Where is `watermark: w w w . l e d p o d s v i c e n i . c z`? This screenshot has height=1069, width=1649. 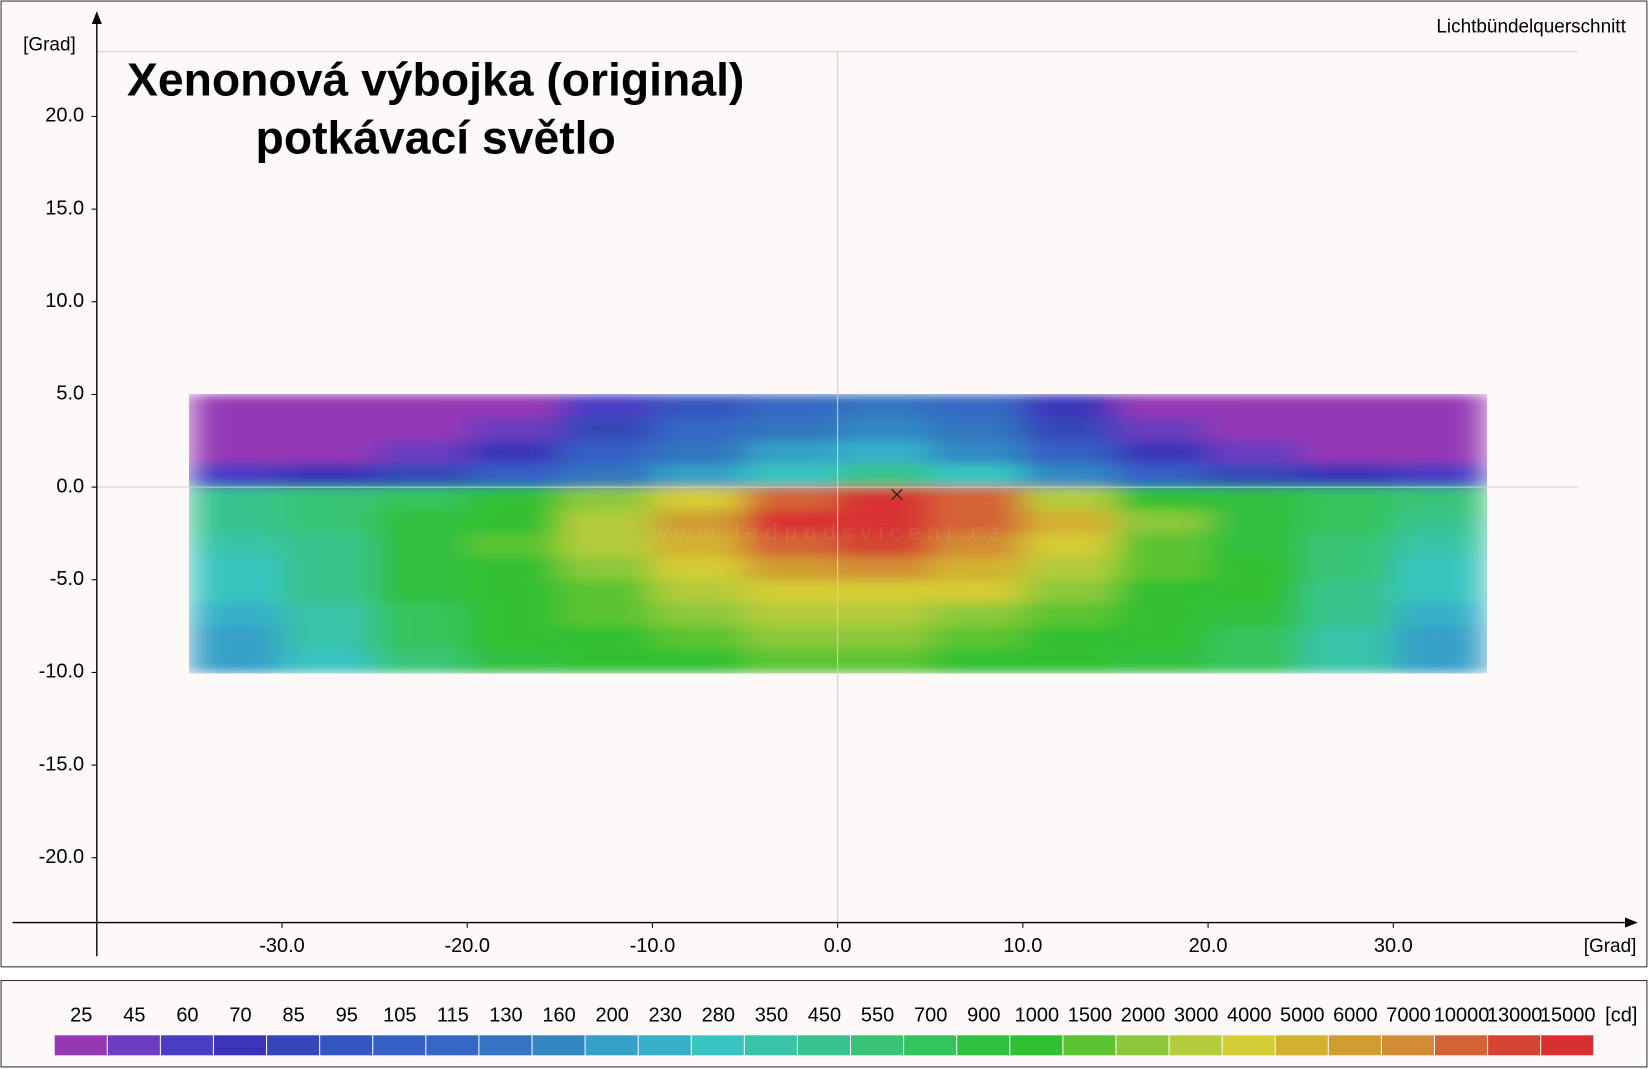
watermark: w w w . l e d p o d s v i c e n i . c z is located at coordinates (826, 532).